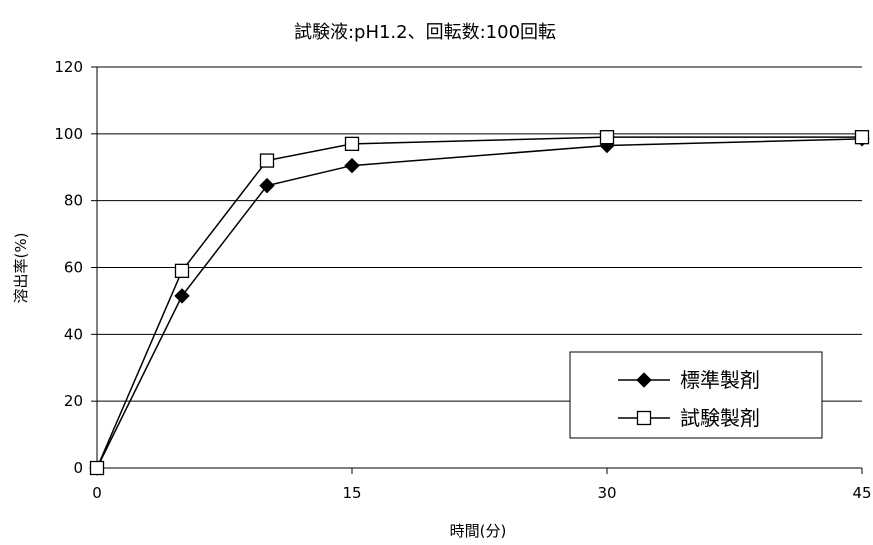  What do you see at coordinates (68, 134) in the screenshot?
I see `y-tick-label-100: 100` at bounding box center [68, 134].